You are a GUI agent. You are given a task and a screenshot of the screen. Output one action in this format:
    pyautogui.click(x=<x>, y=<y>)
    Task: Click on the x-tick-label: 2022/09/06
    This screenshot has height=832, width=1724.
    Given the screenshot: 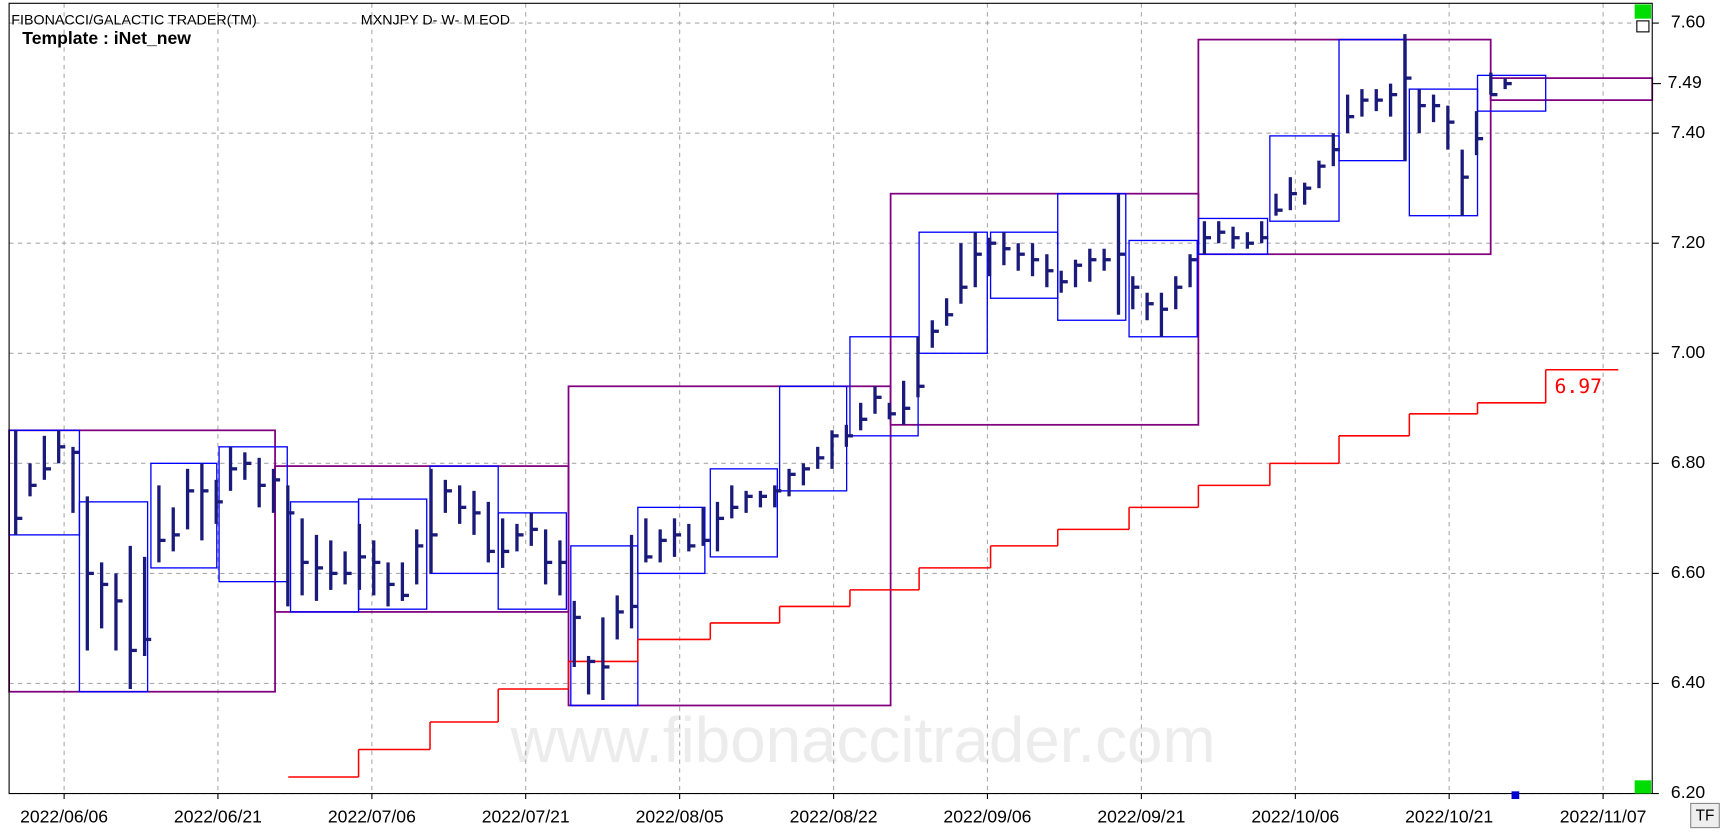 What is the action you would take?
    pyautogui.click(x=987, y=816)
    